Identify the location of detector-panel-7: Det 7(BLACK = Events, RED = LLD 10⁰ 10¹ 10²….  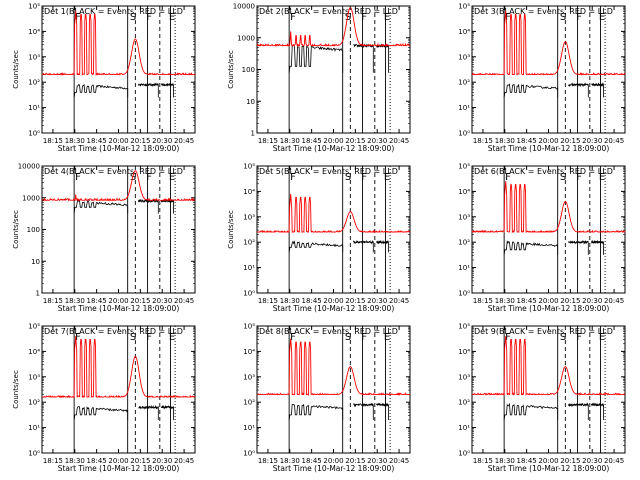
(104, 398).